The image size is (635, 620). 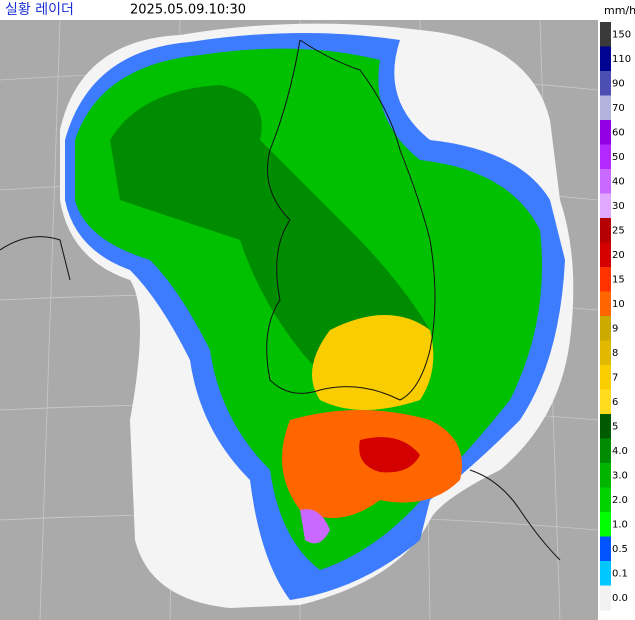 I want to click on legend-label: 9, so click(x=615, y=328).